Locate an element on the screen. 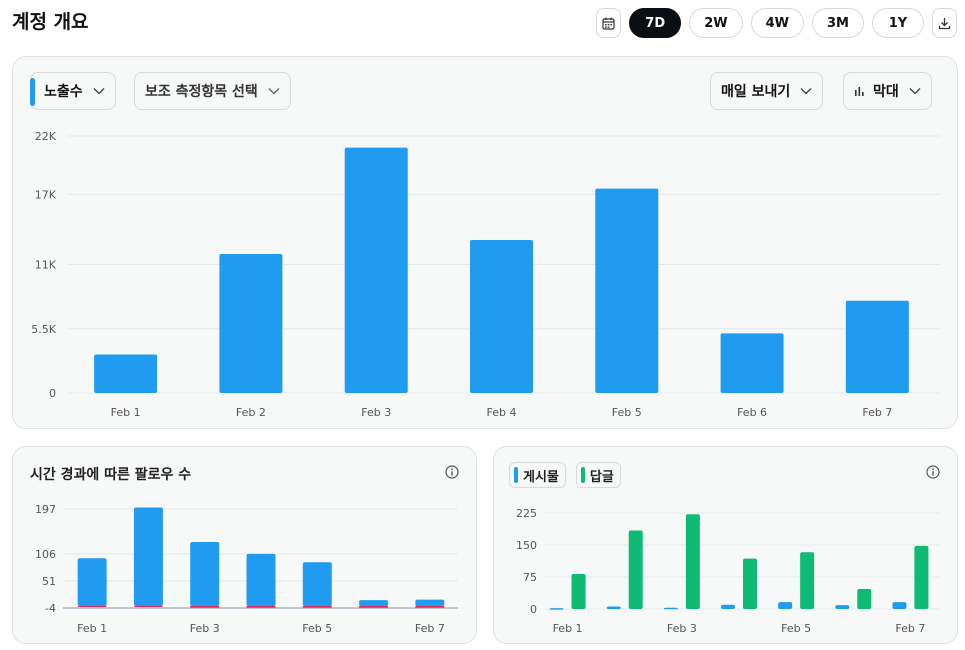 Image resolution: width=965 pixels, height=650 pixels. export-label: 매일 보내기 is located at coordinates (756, 92).